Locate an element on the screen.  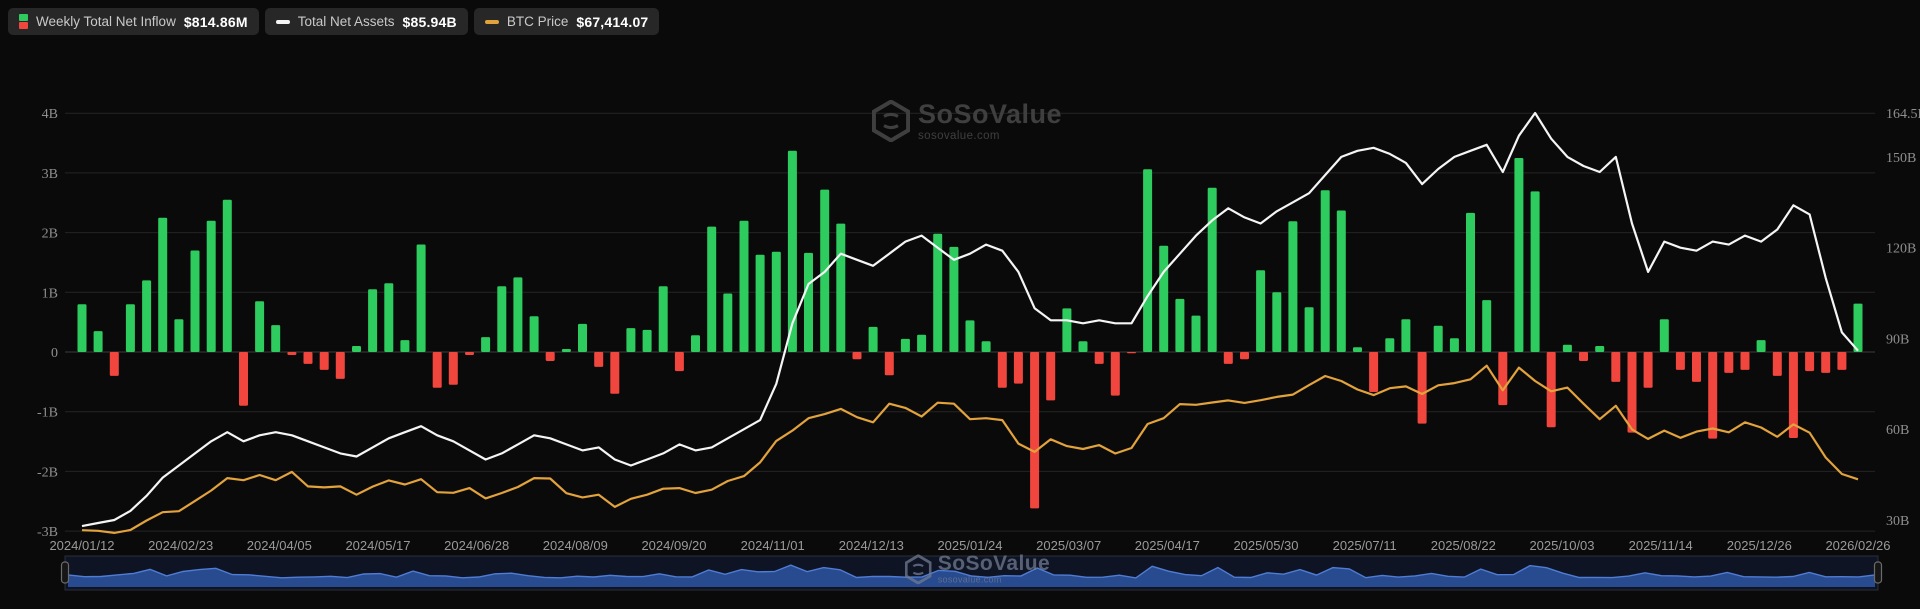
legend-item-total-net-assets: Total Net Assets $85.94B is located at coordinates (366, 21).